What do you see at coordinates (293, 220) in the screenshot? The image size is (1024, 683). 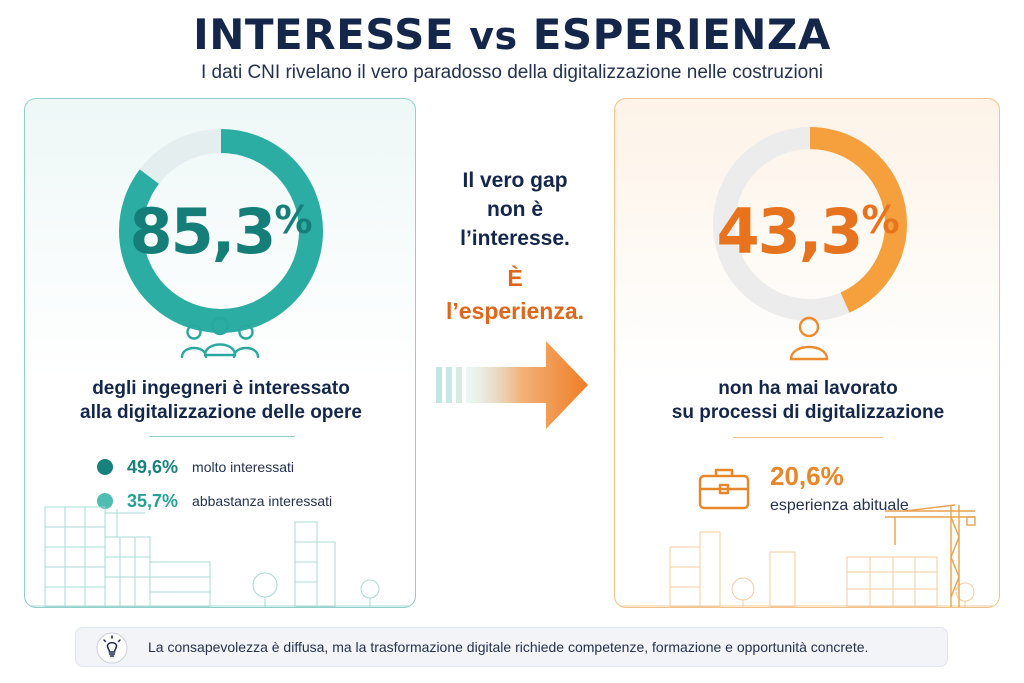 I see `interest-percentage-sign: %` at bounding box center [293, 220].